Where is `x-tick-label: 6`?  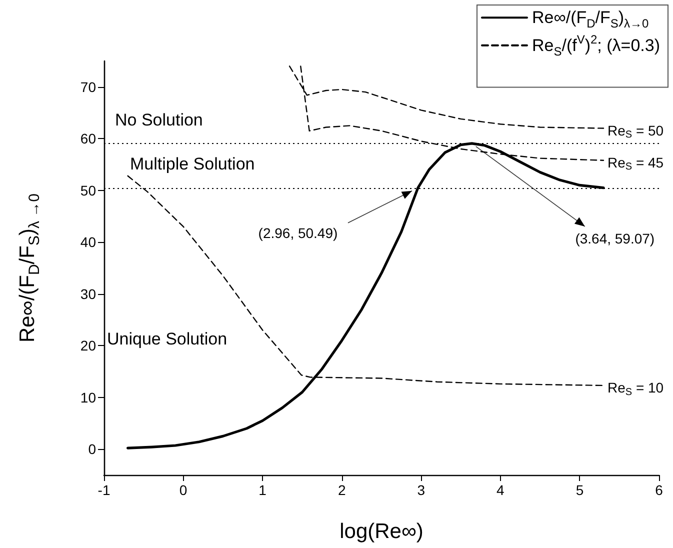 x-tick-label: 6 is located at coordinates (659, 490).